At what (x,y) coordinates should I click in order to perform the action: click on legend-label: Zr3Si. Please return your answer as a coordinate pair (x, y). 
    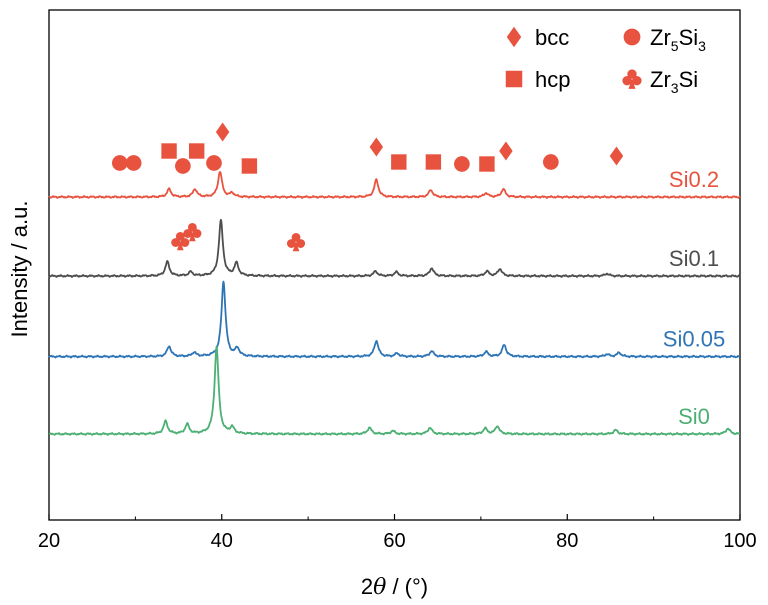
    Looking at the image, I should click on (674, 81).